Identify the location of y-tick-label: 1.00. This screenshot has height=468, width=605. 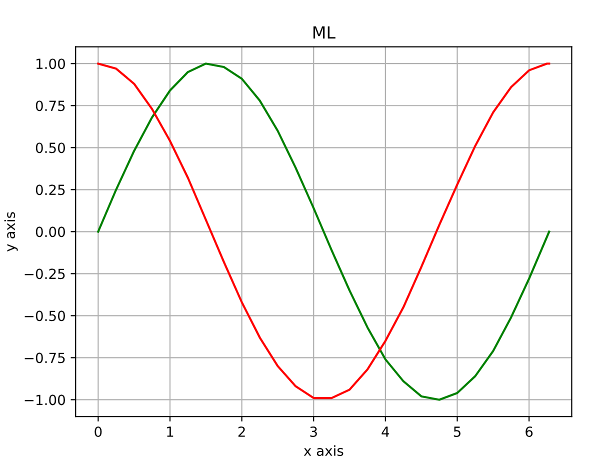
(50, 64).